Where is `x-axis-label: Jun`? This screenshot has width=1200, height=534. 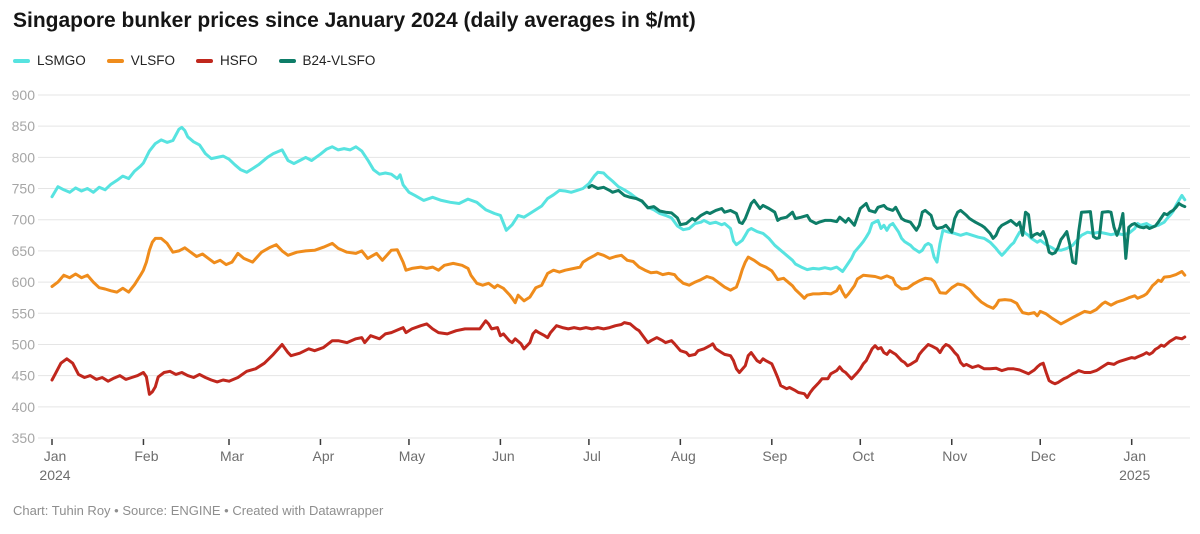 x-axis-label: Jun is located at coordinates (503, 456).